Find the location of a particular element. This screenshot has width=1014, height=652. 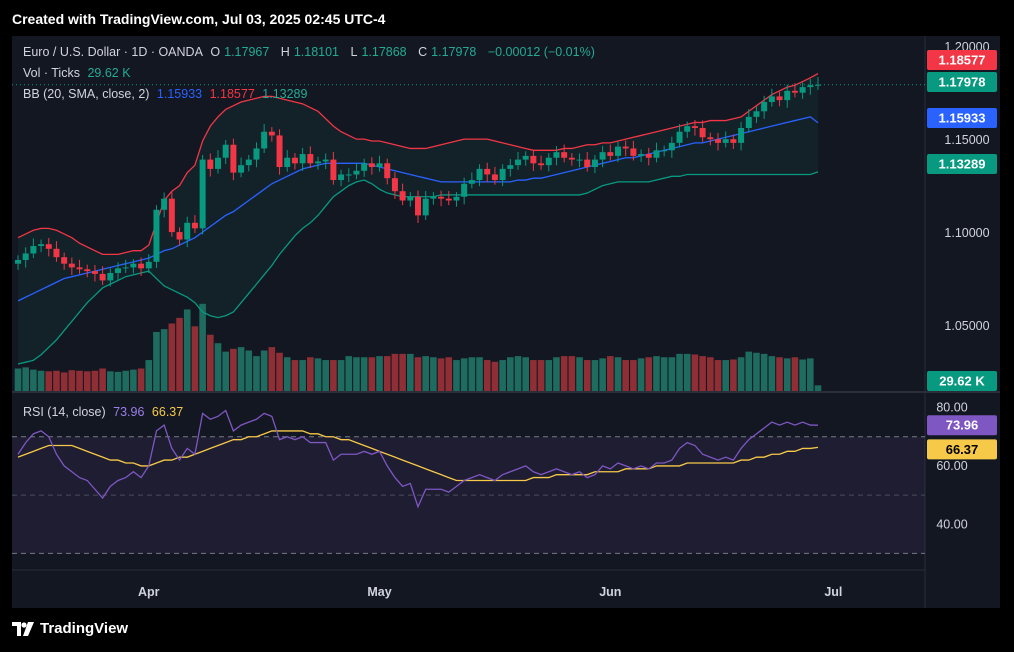

bb-upper-price-label: 1.18577 is located at coordinates (962, 60).